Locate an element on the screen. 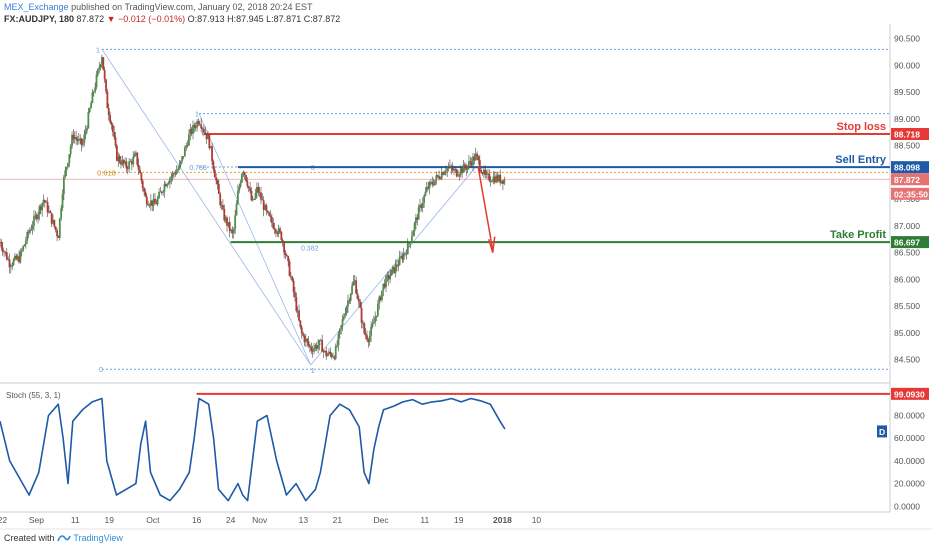 This screenshot has width=932, height=550. stoch-line is located at coordinates (253, 449).